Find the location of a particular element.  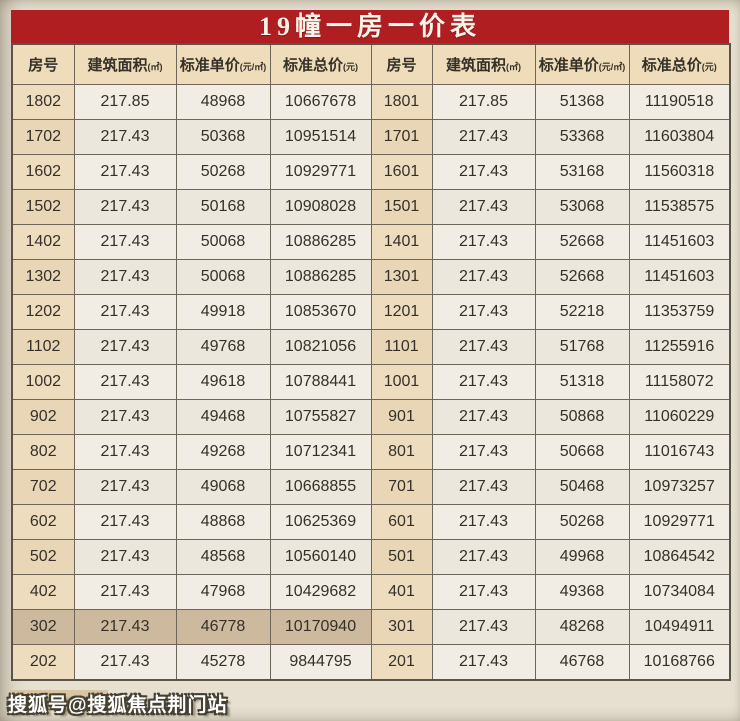

value-cell: 10821056 is located at coordinates (320, 347).